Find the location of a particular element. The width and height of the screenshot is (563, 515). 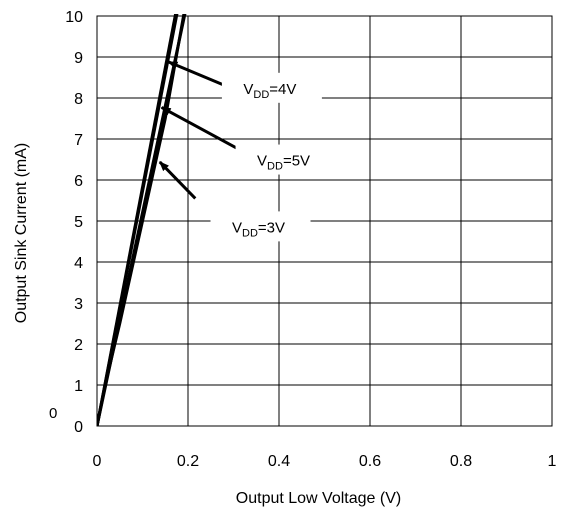

y-tick-label: 0 is located at coordinates (78, 427).